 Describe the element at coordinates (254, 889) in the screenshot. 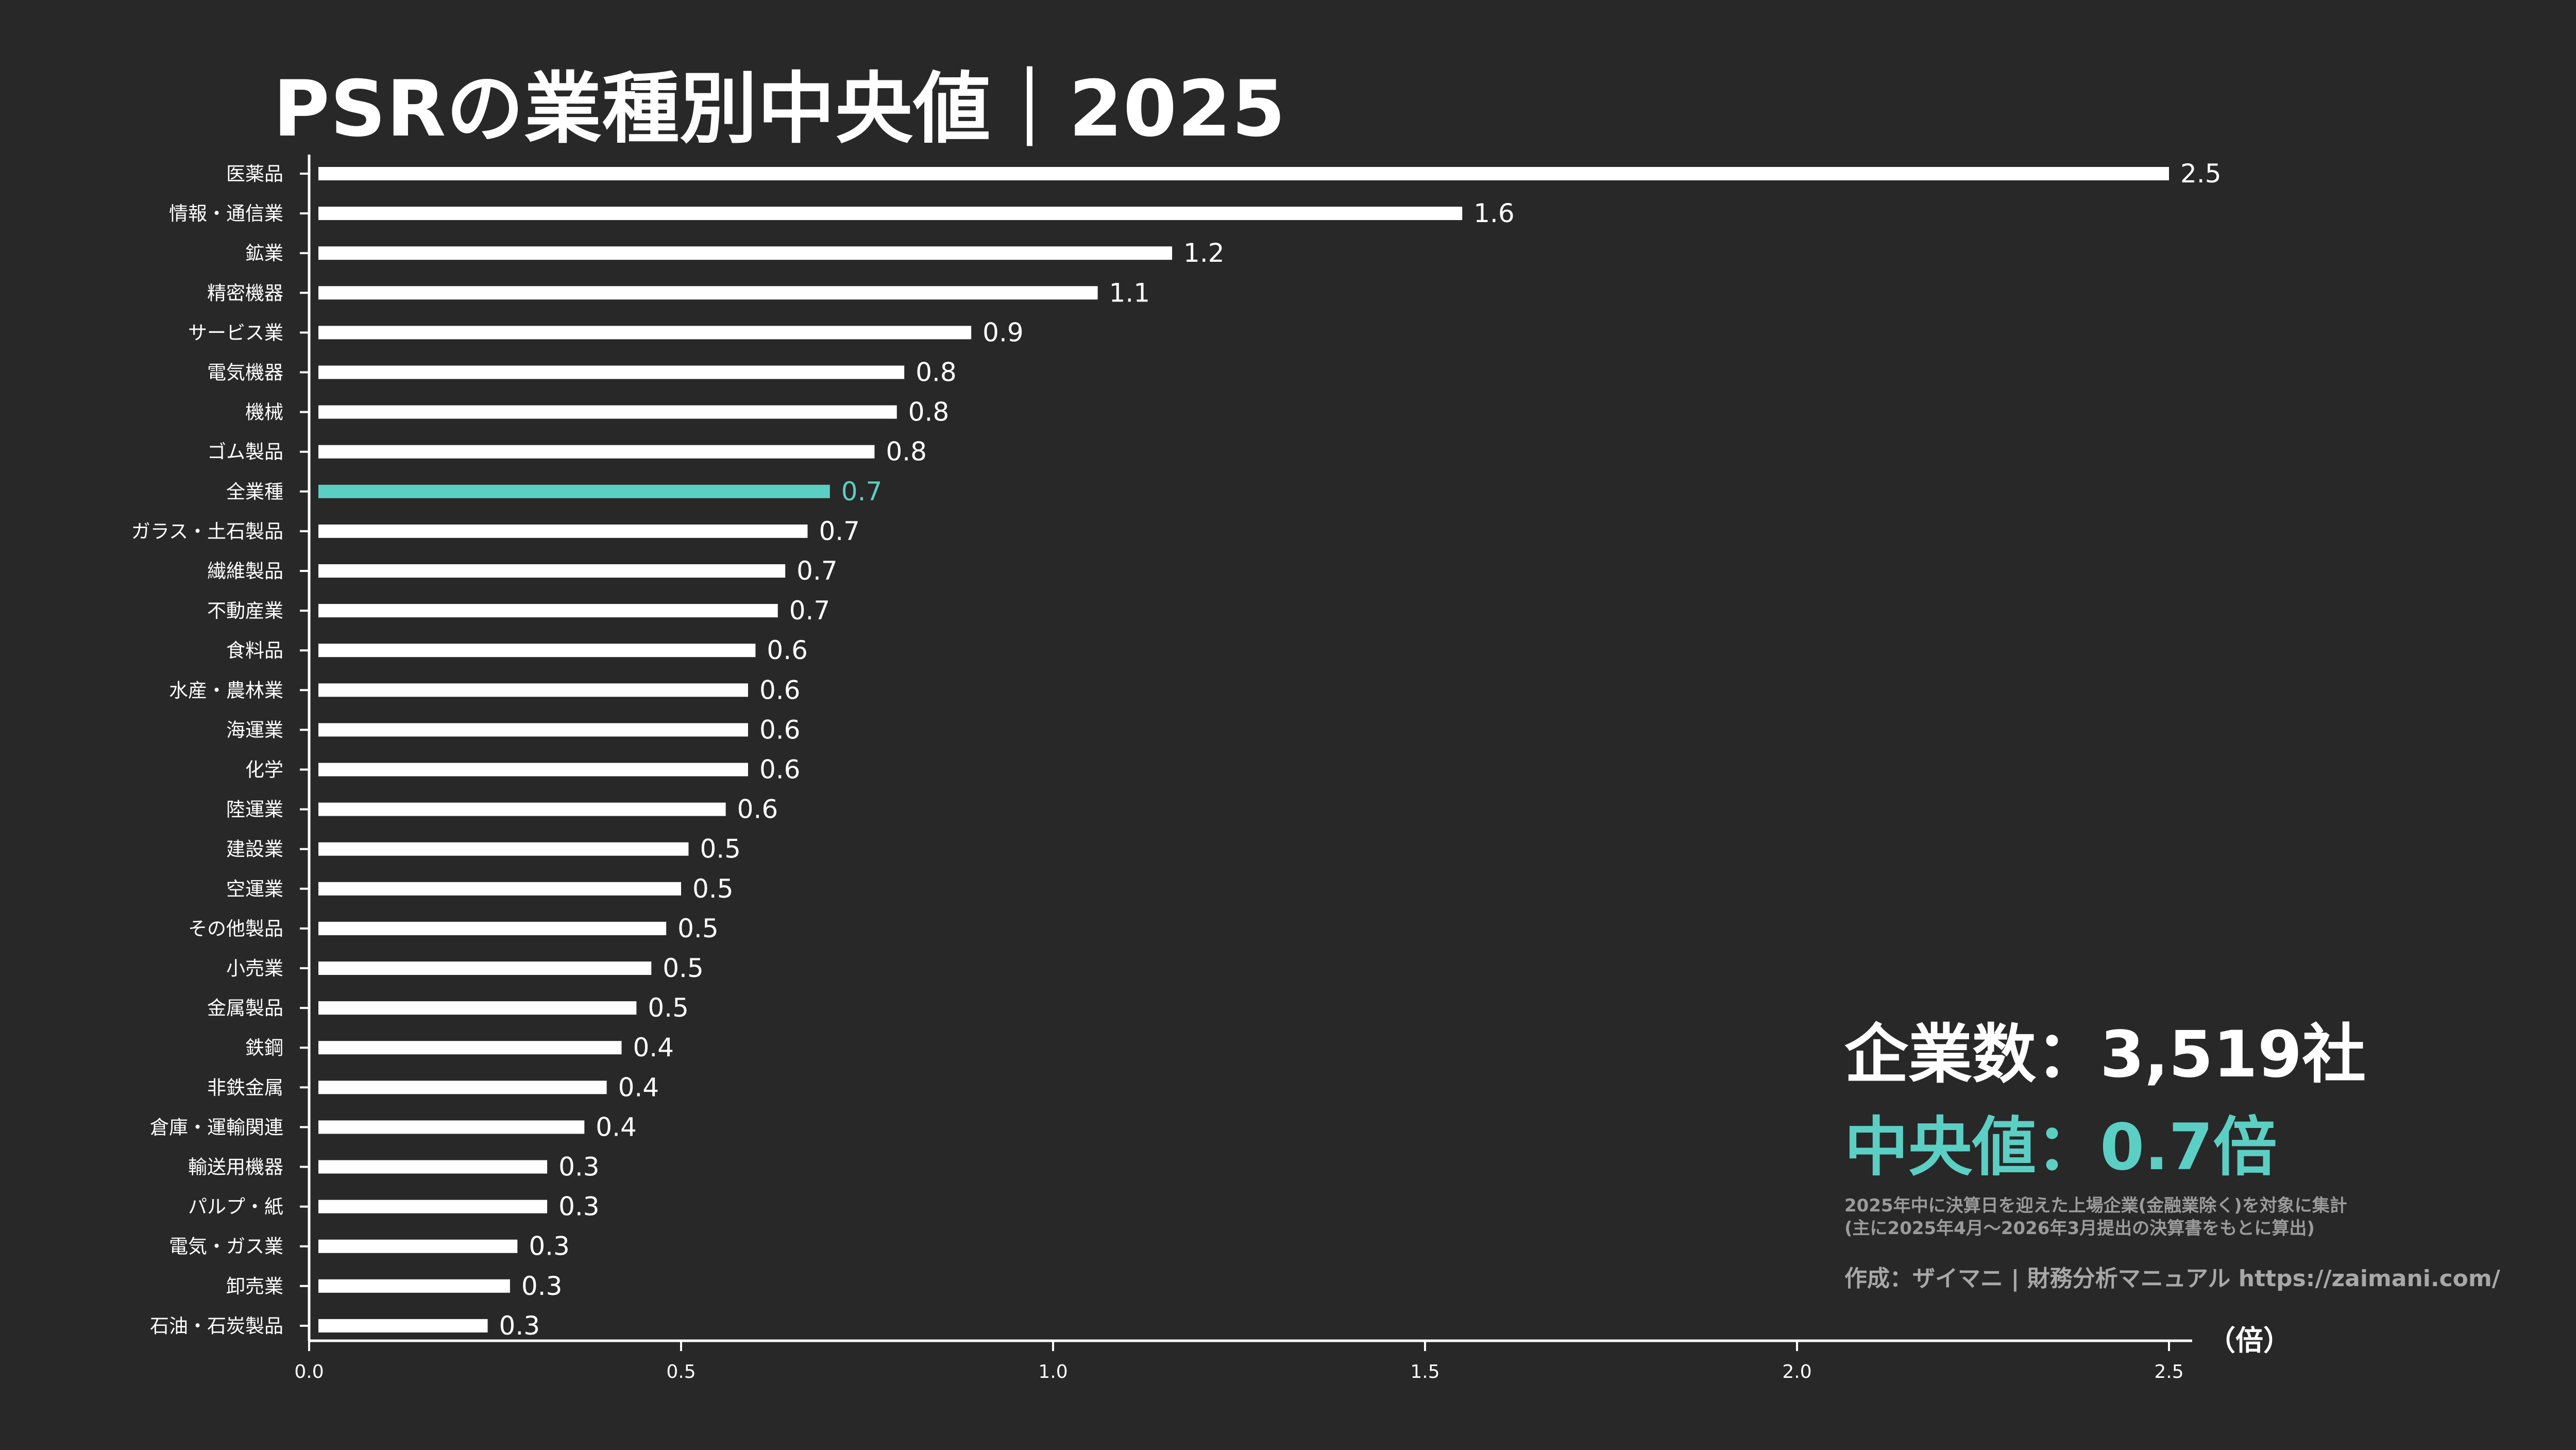

I see `category-label: 空運業` at that location.